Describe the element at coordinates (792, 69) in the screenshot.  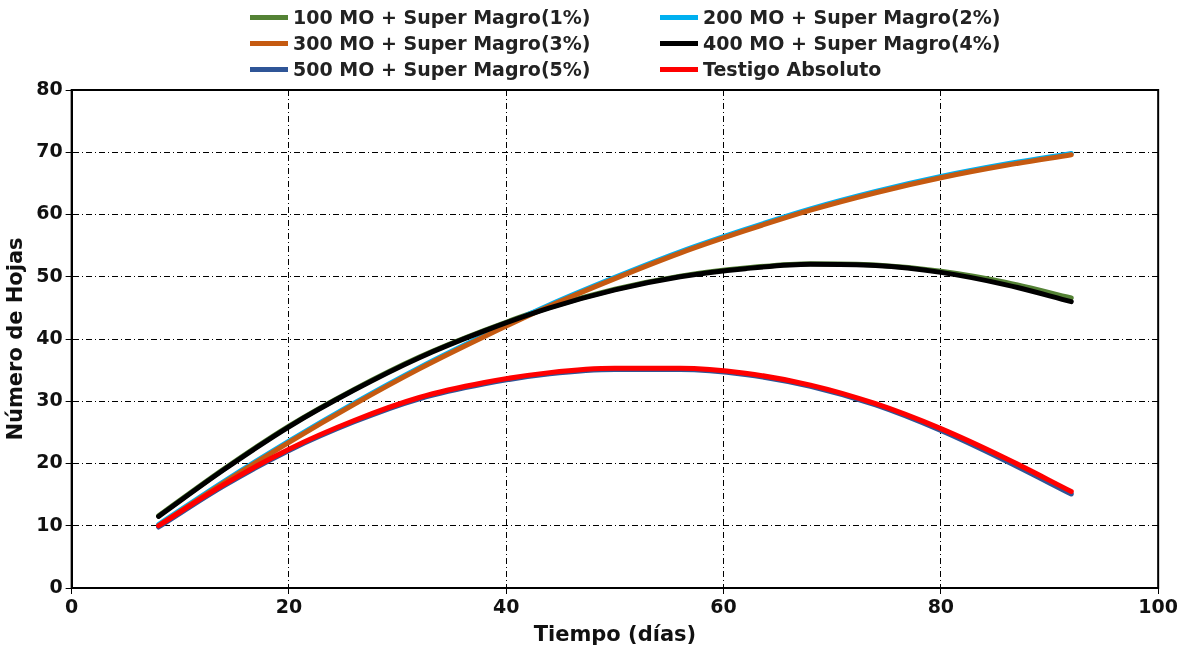
I see `legend-label: Testigo Absoluto` at that location.